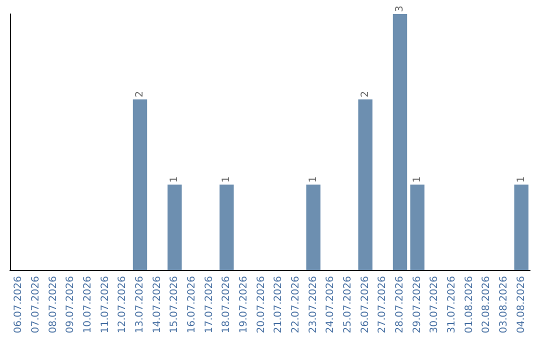 This screenshot has height=340, width=540. What do you see at coordinates (192, 305) in the screenshot?
I see `x-tick-label: 16.07.2026` at bounding box center [192, 305].